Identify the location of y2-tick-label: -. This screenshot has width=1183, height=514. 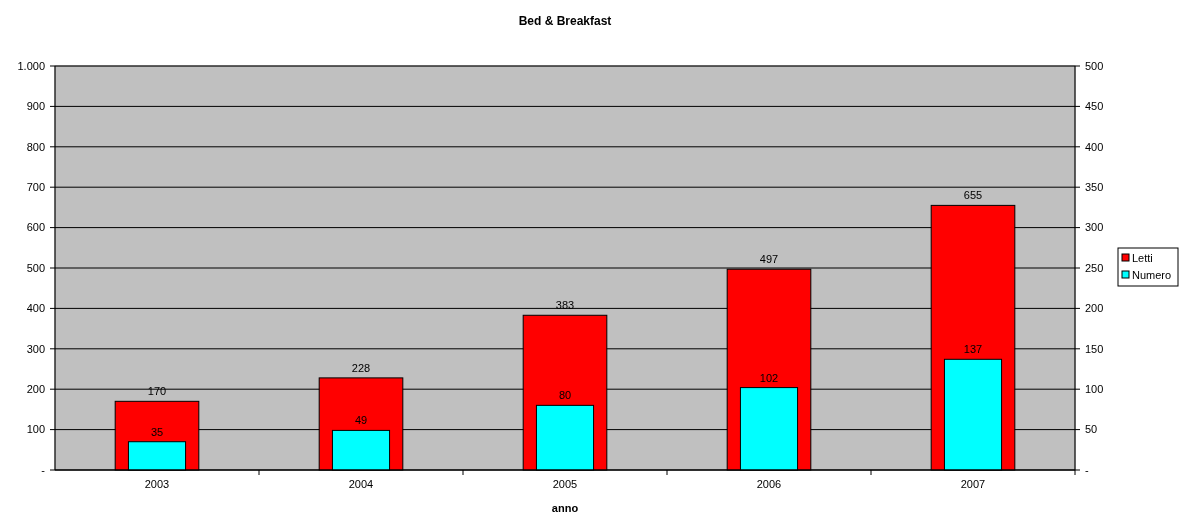
(1087, 469).